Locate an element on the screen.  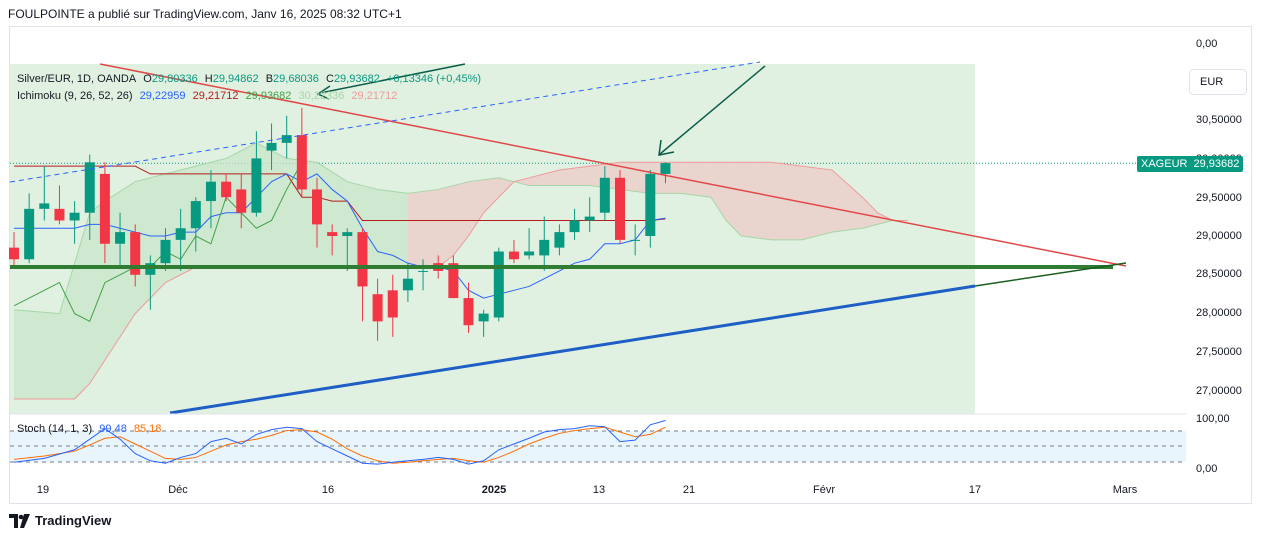
price-axis-label: 28,00000 is located at coordinates (1219, 313).